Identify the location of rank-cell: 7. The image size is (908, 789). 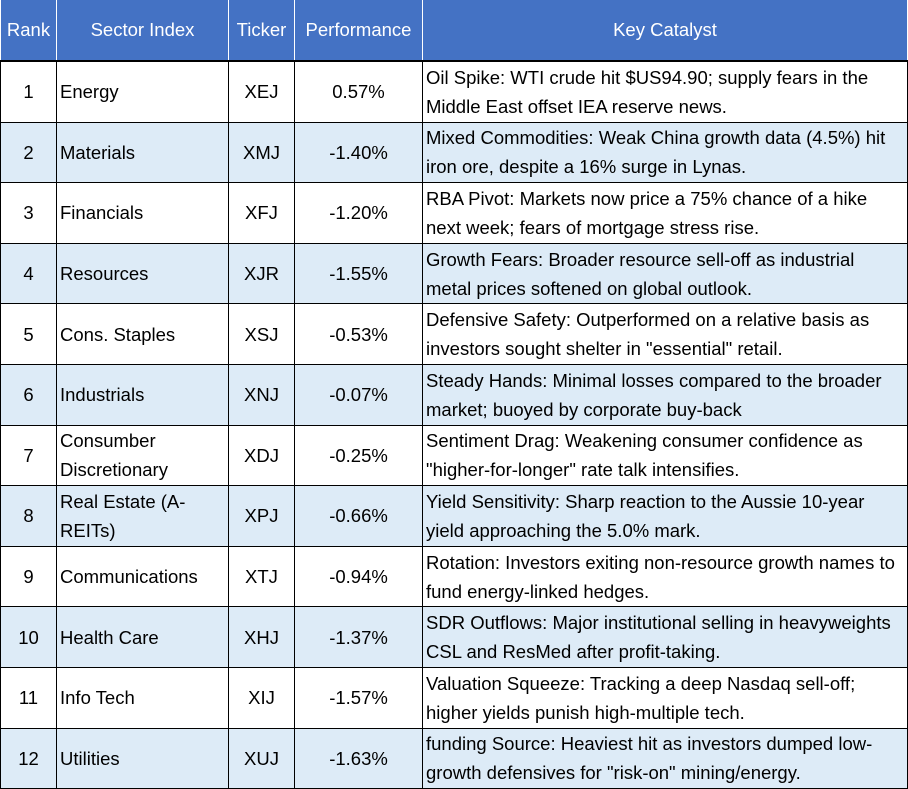
(28, 455).